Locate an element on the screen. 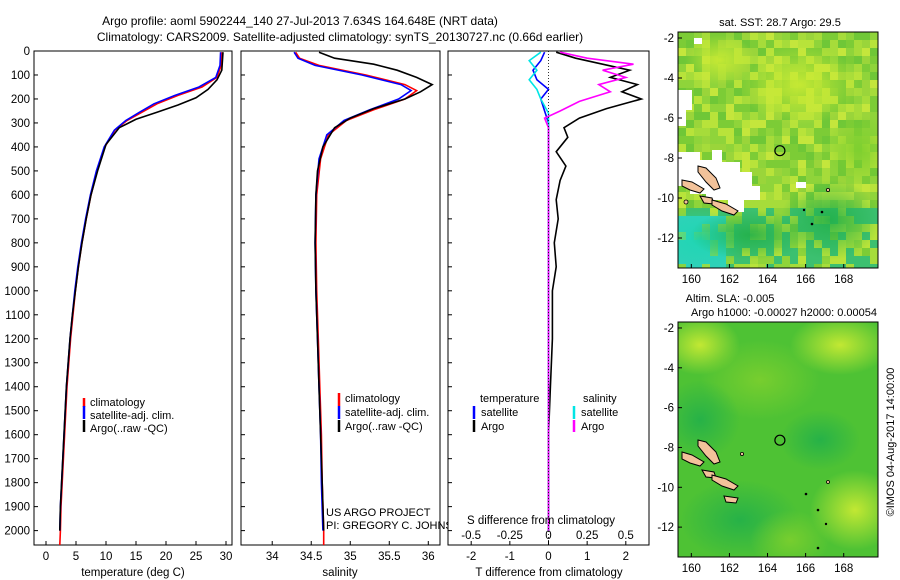 The image size is (900, 580). sla-solomon-islands is located at coordinates (755, 494).